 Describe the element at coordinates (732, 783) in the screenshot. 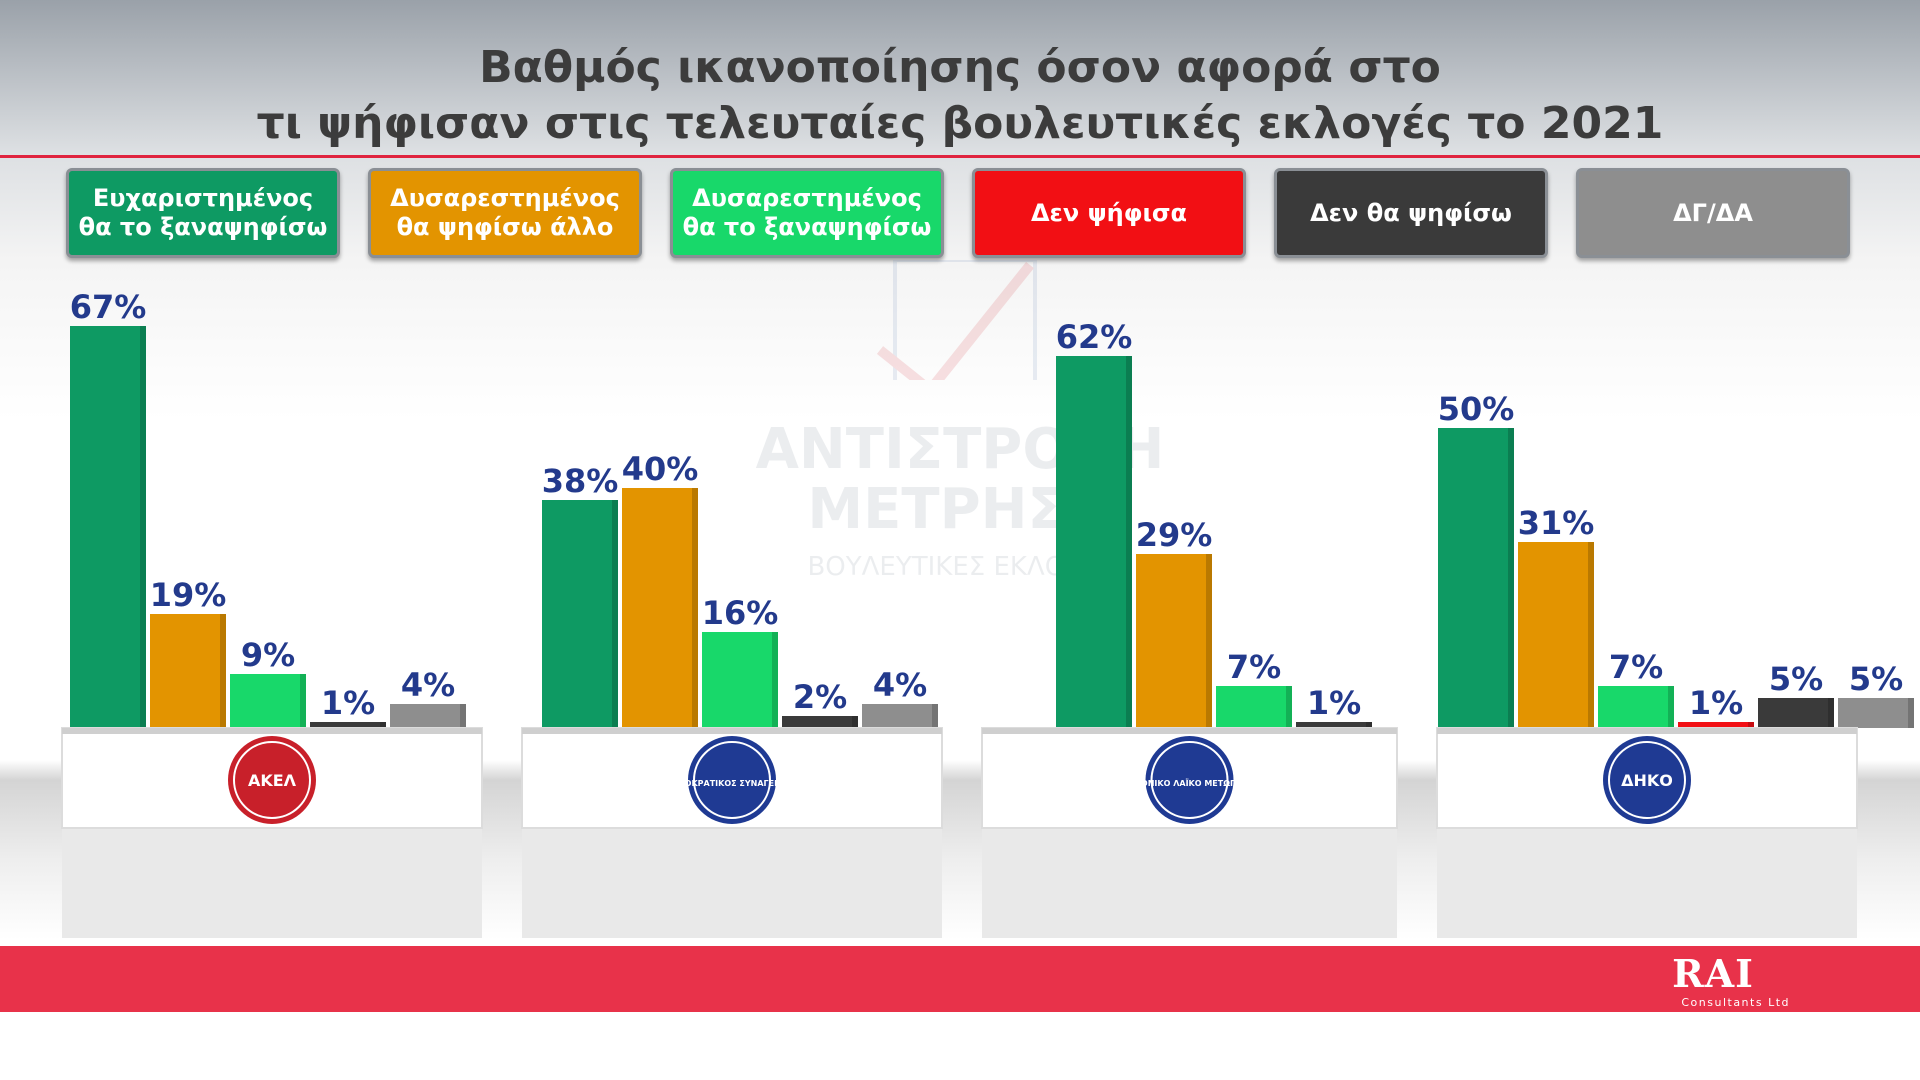

I see `disy-logo-text: ΔΗΜΟΚΡΑΤΙΚΟΣ ΣΥΝΑΓΕΡΜΟΣ` at that location.